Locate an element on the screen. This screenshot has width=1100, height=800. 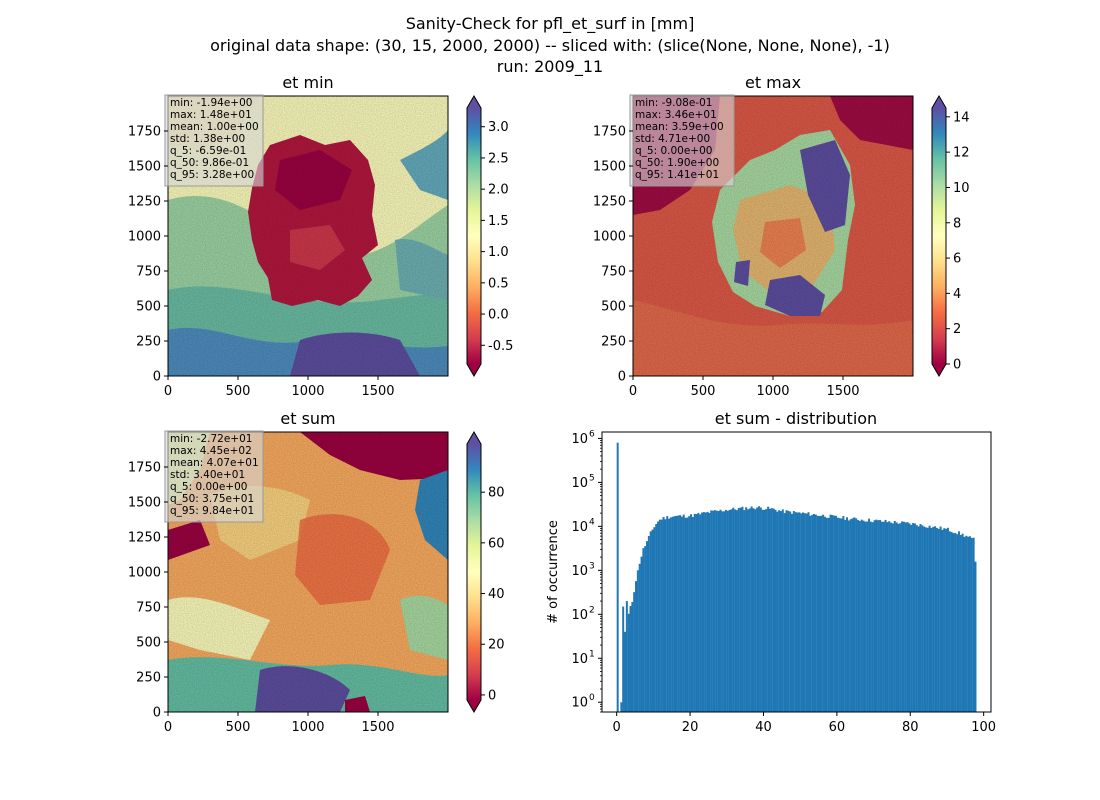
colorbar-tick-label: 80 is located at coordinates (496, 493).